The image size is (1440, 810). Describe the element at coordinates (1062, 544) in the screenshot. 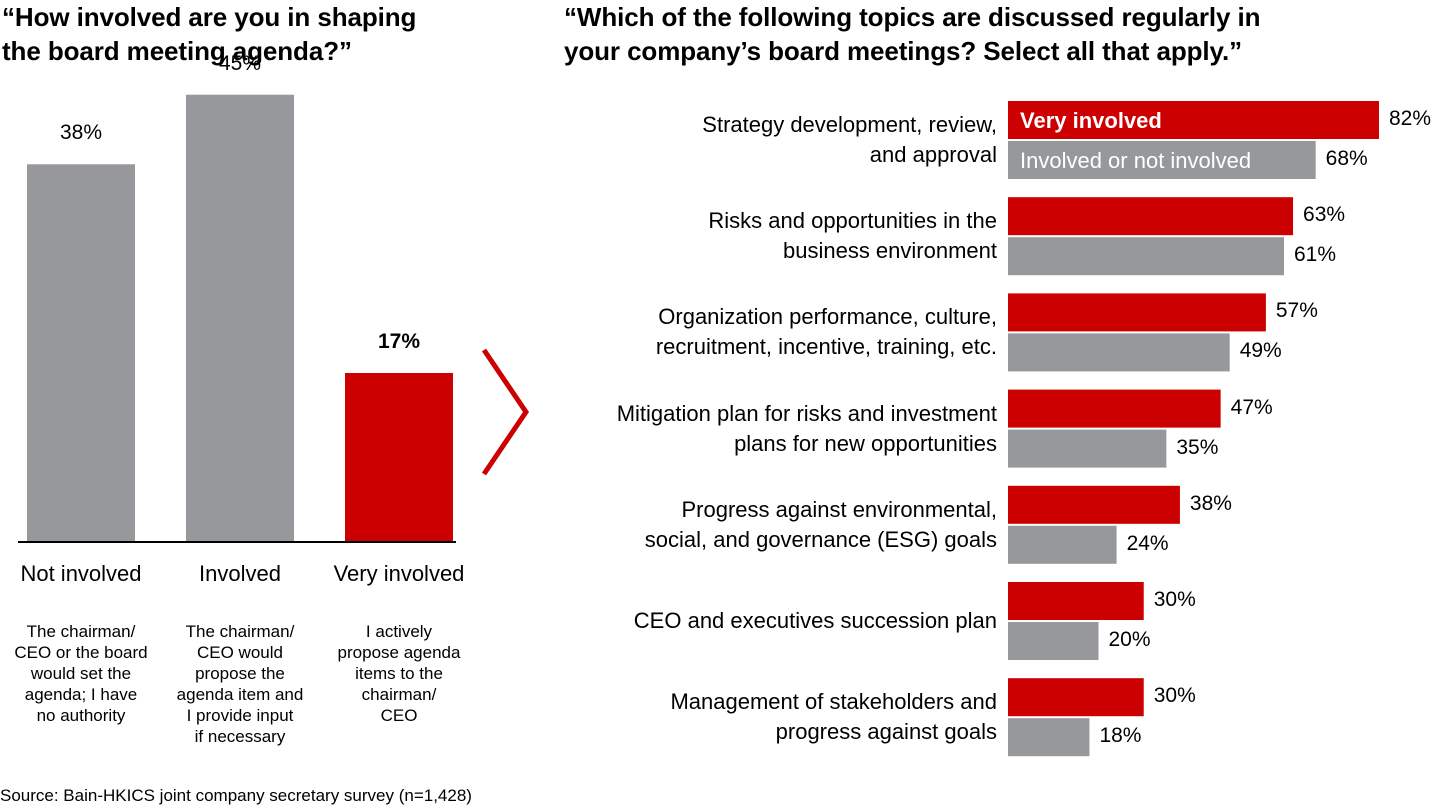

I see `topic-bar-5-involved-or-not` at that location.